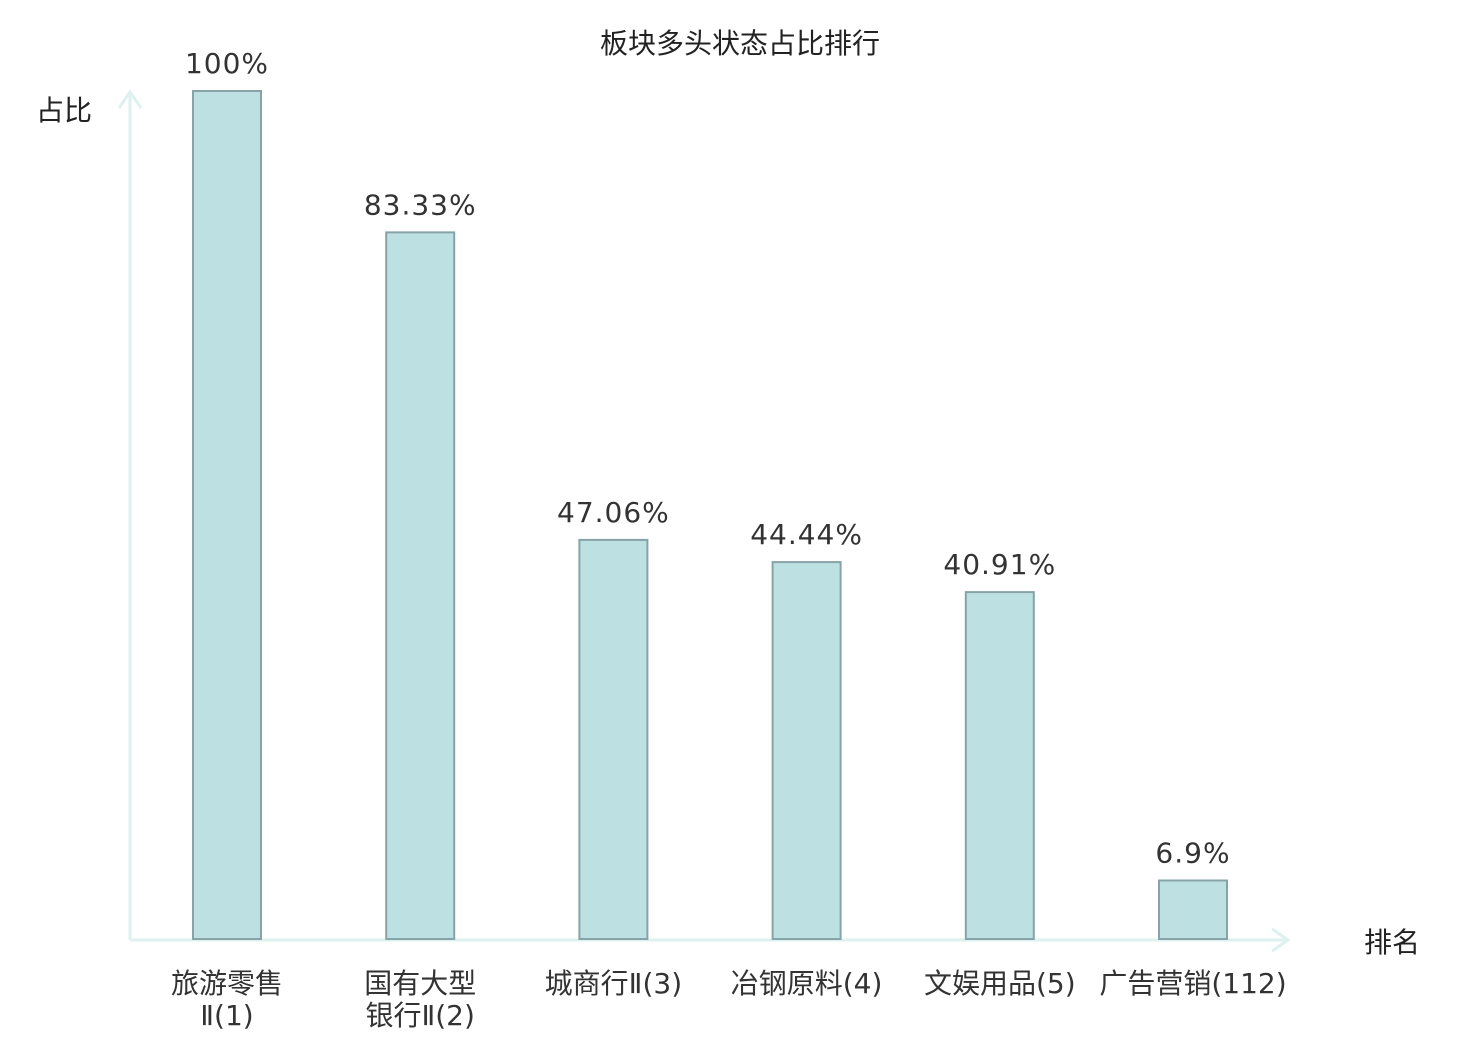  I want to click on value-label-3: 47.06%, so click(613, 512).